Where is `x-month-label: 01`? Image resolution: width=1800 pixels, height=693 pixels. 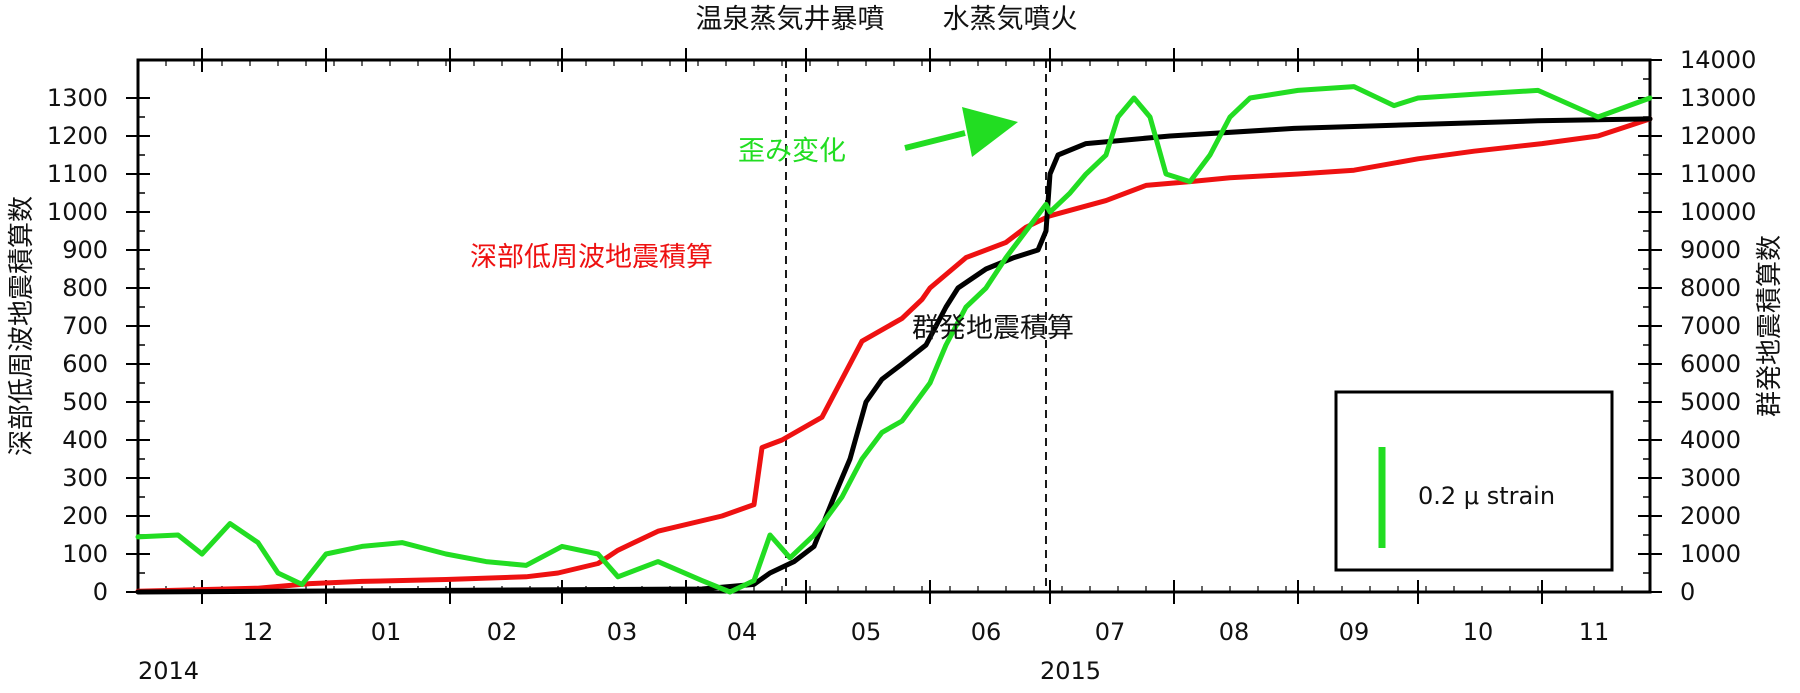
x-month-label: 01 is located at coordinates (386, 632).